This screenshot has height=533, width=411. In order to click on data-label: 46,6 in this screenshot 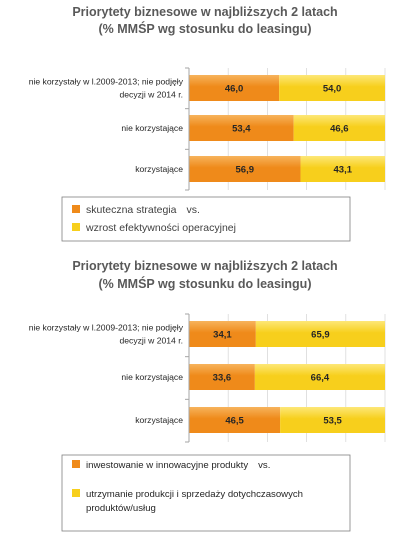, I will do `click(339, 129)`.